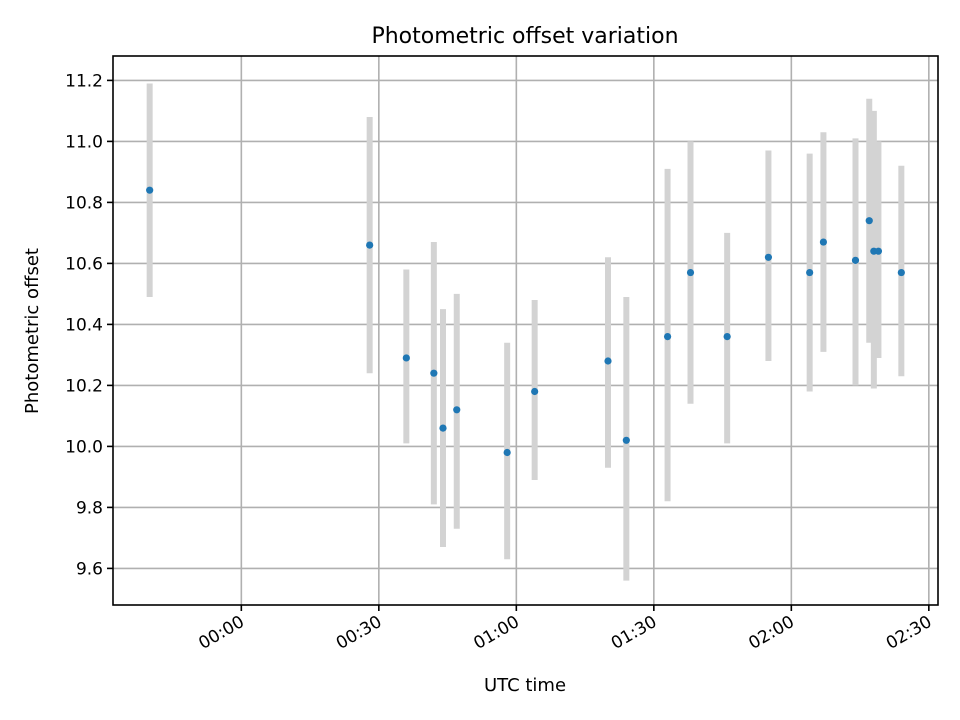  What do you see at coordinates (221, 633) in the screenshot?
I see `x-tick-label: 00:00` at bounding box center [221, 633].